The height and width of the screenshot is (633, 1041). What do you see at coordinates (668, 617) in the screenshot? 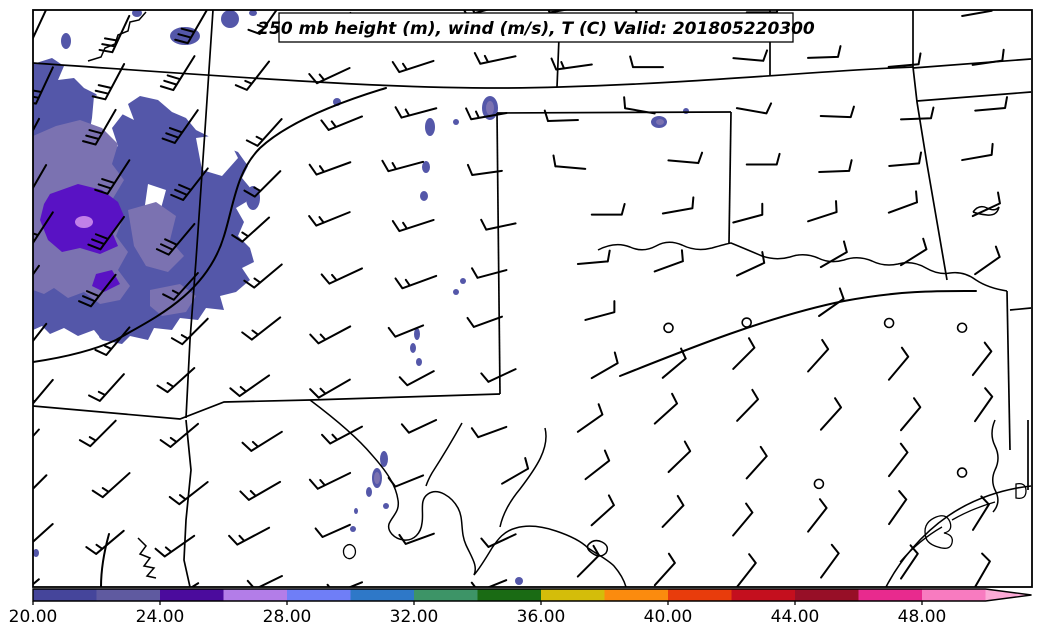
I see `colorbar-tick-label: 40.00` at bounding box center [668, 617].